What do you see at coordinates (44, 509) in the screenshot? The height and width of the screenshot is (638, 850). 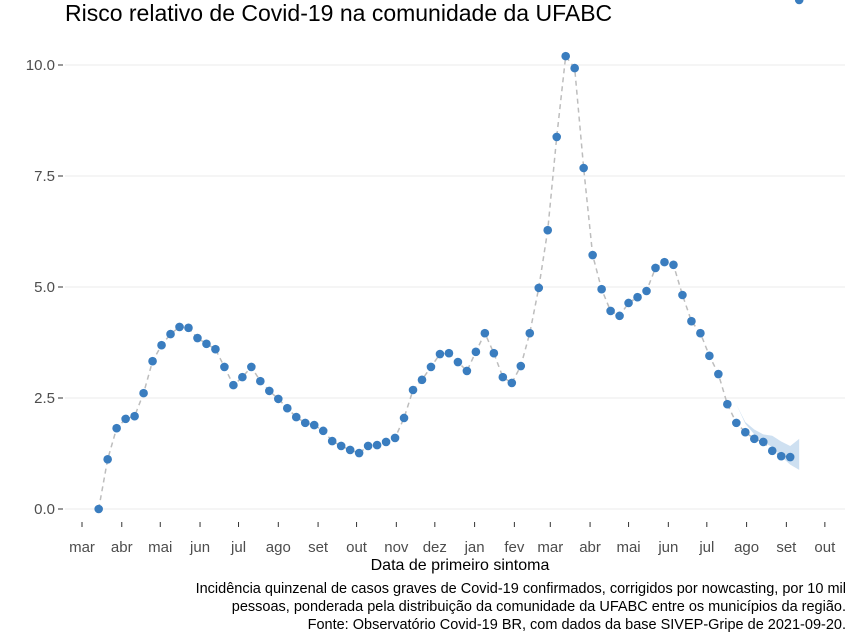 I see `y-tick-label: 0.0` at bounding box center [44, 509].